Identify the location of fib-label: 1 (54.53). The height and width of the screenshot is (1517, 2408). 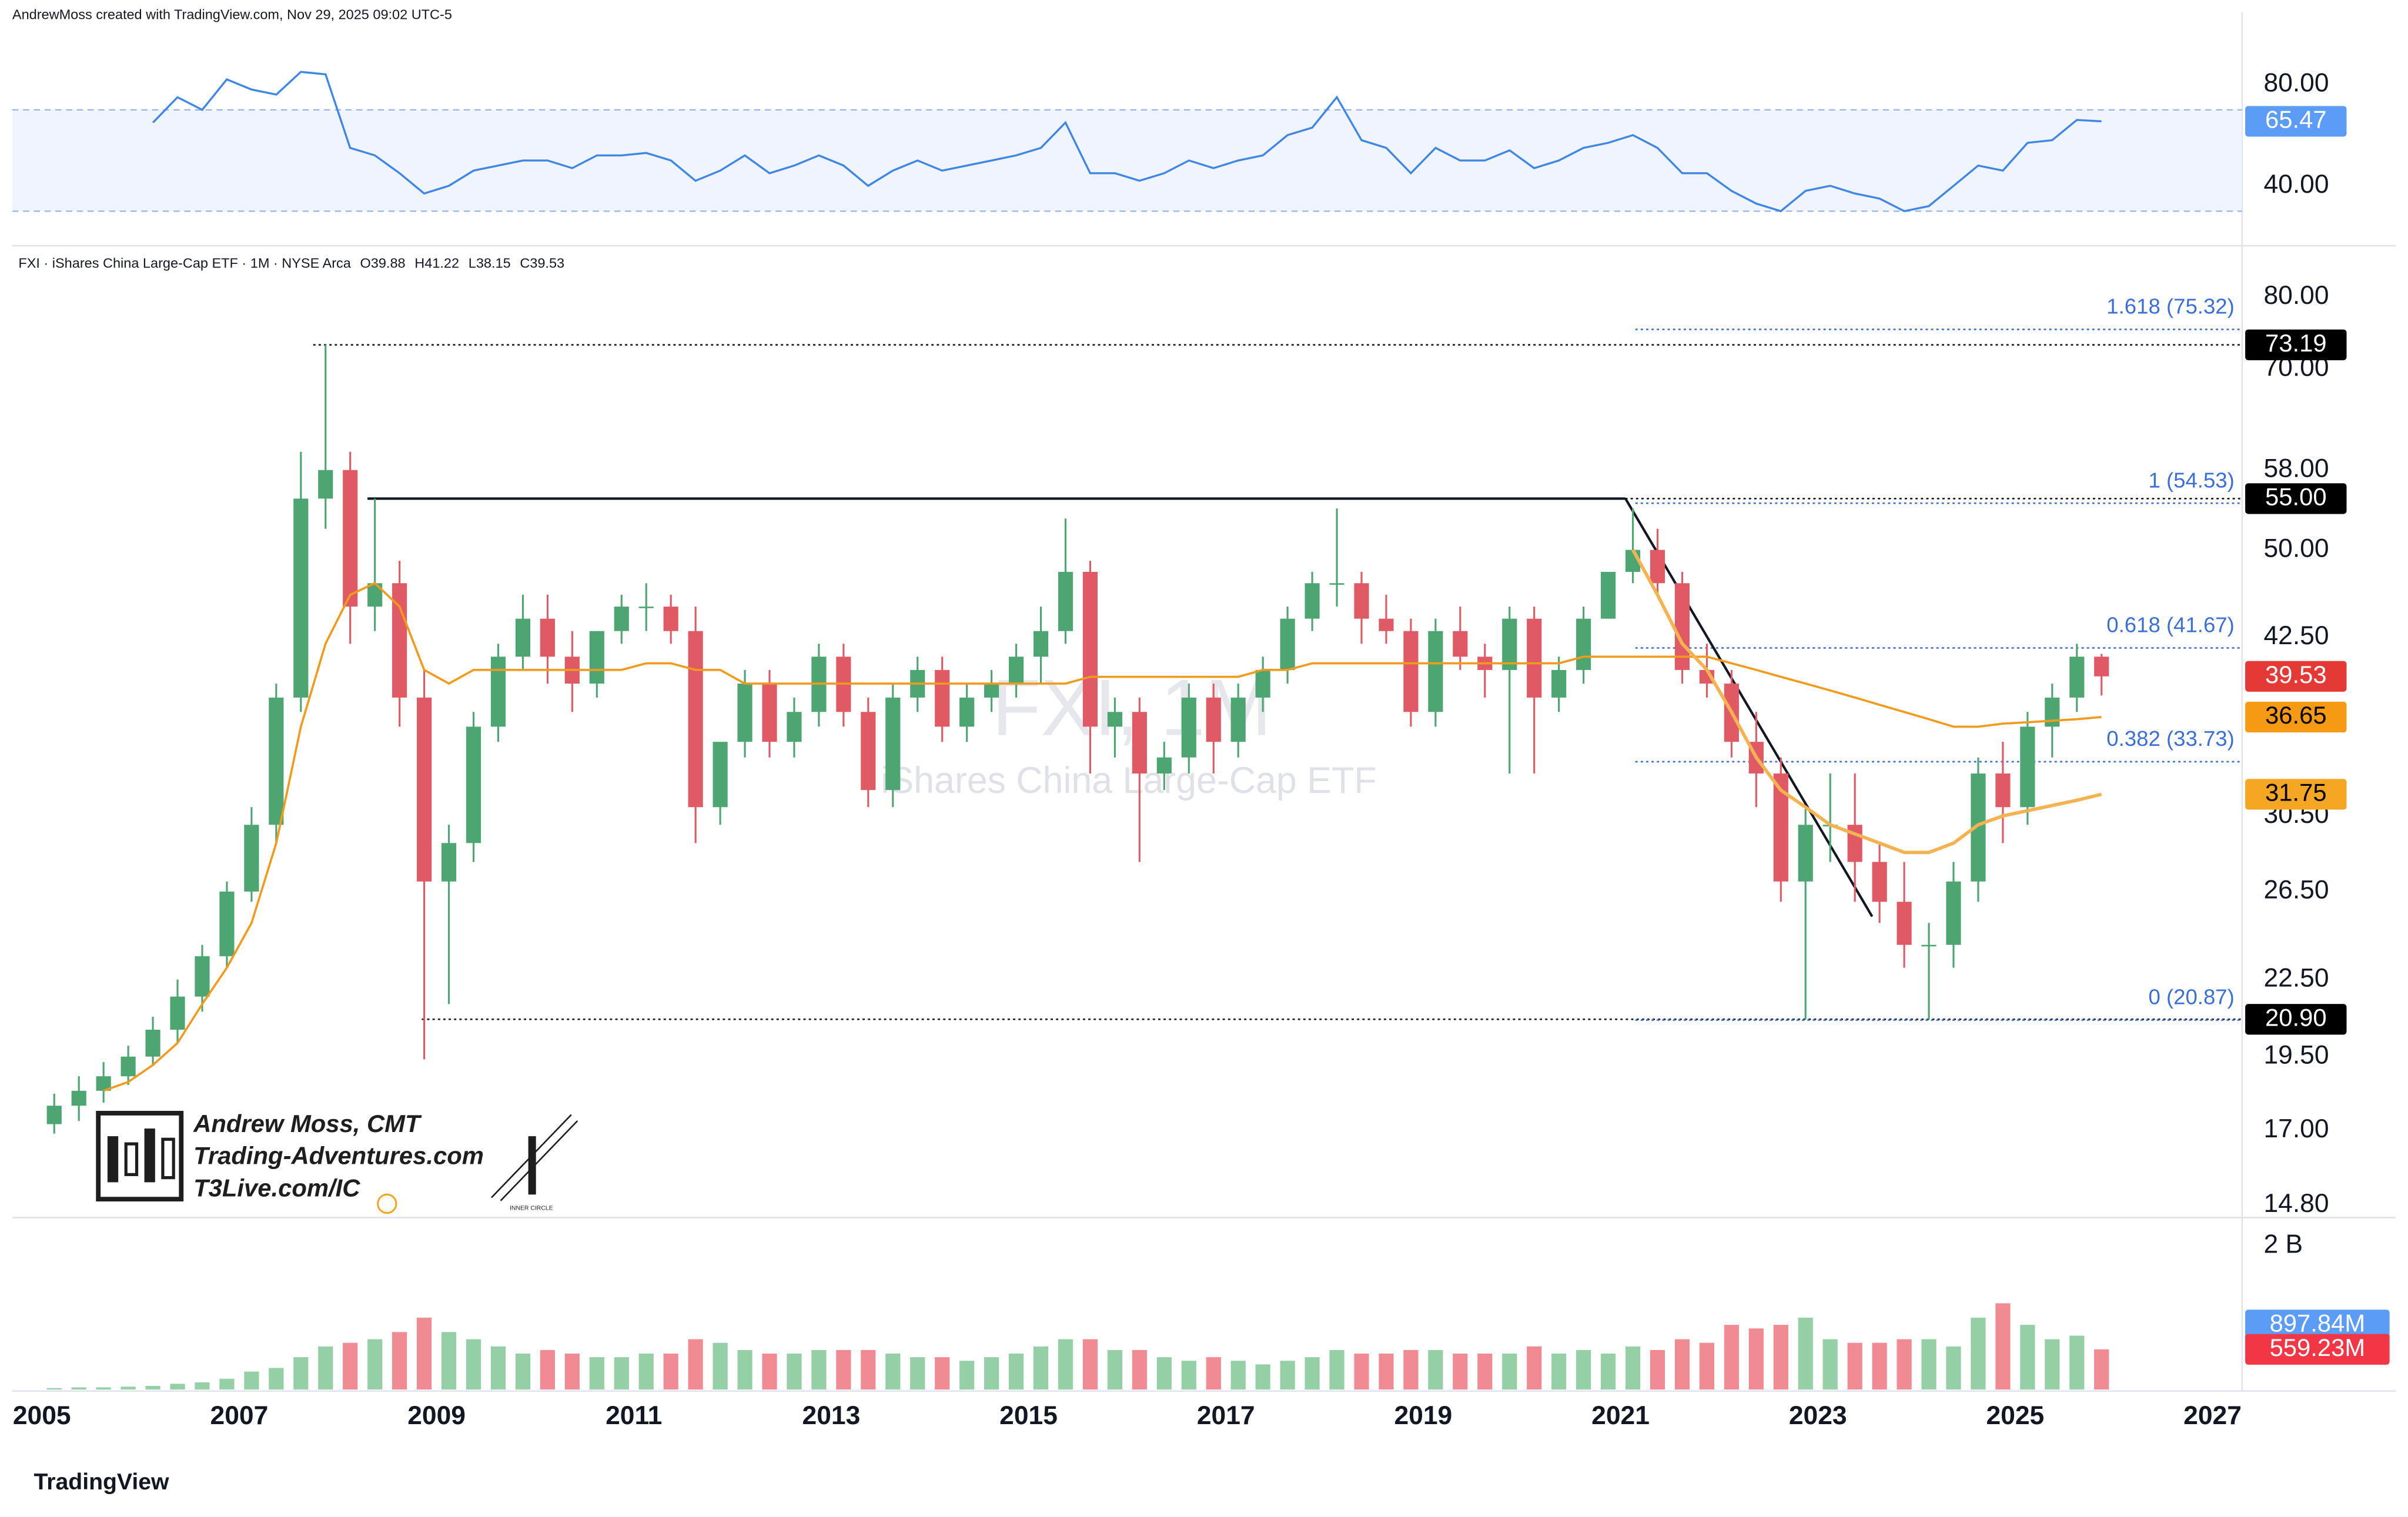
(2191, 480).